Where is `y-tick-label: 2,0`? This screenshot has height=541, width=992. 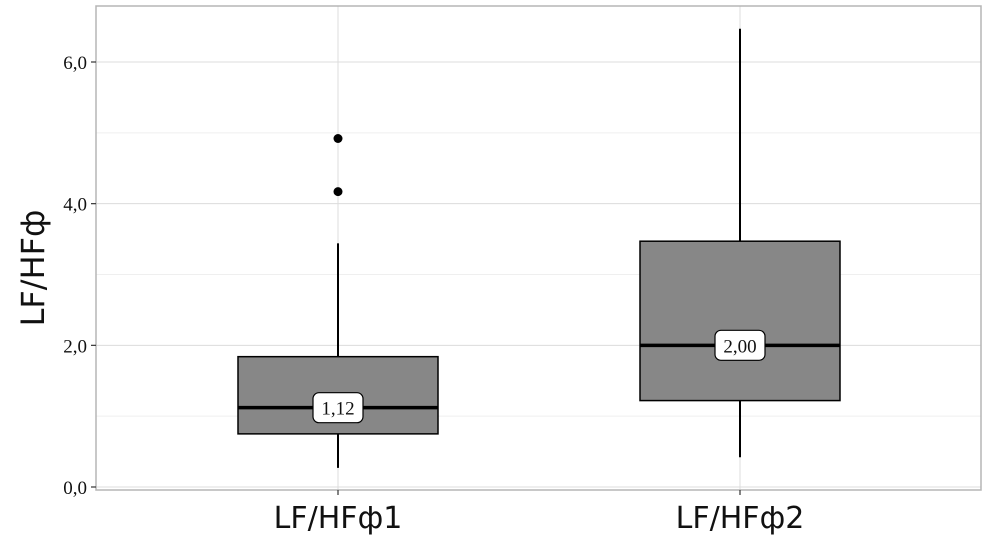 y-tick-label: 2,0 is located at coordinates (75, 346).